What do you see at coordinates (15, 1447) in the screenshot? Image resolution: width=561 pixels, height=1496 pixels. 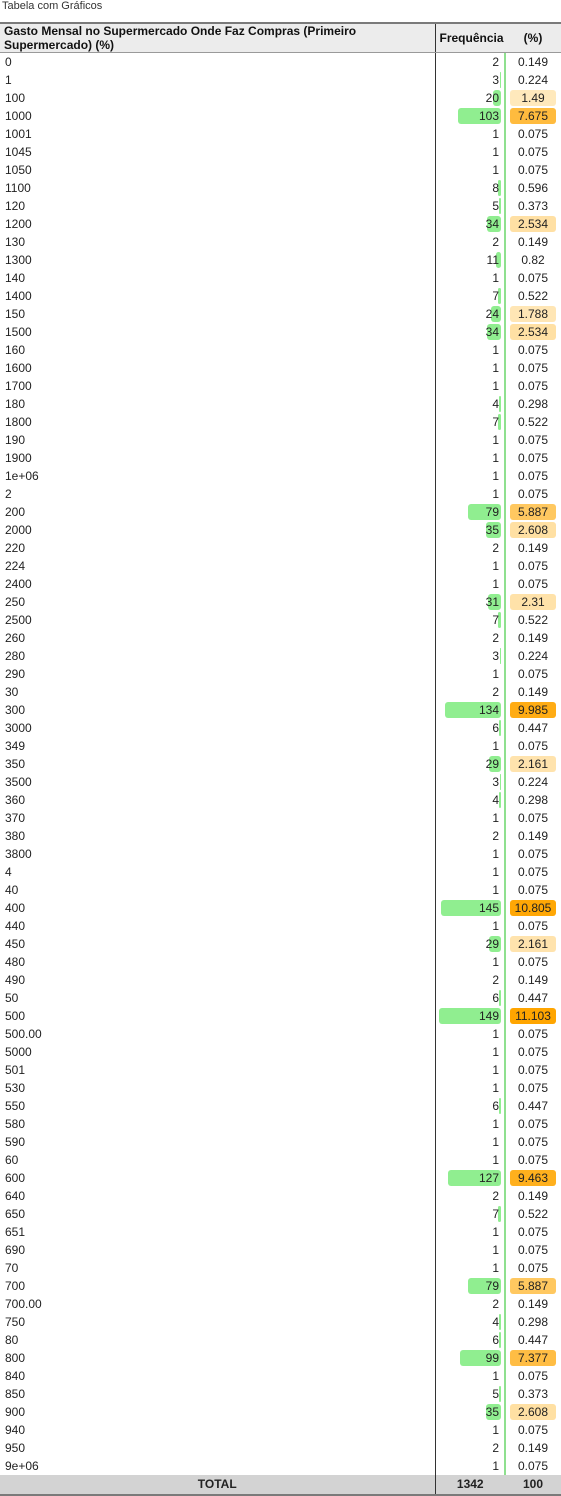 I see `row-label: 950` at bounding box center [15, 1447].